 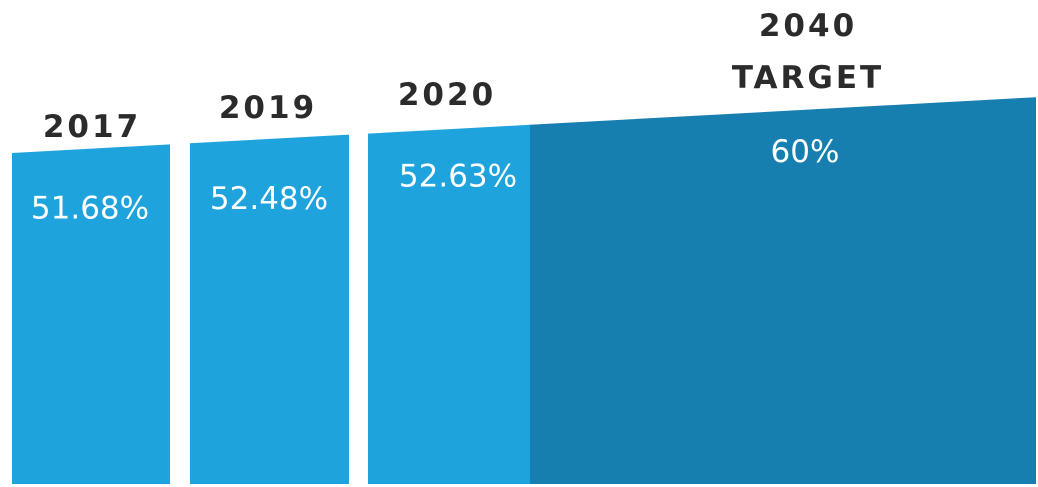 I want to click on category-label: 2017, so click(x=92, y=127).